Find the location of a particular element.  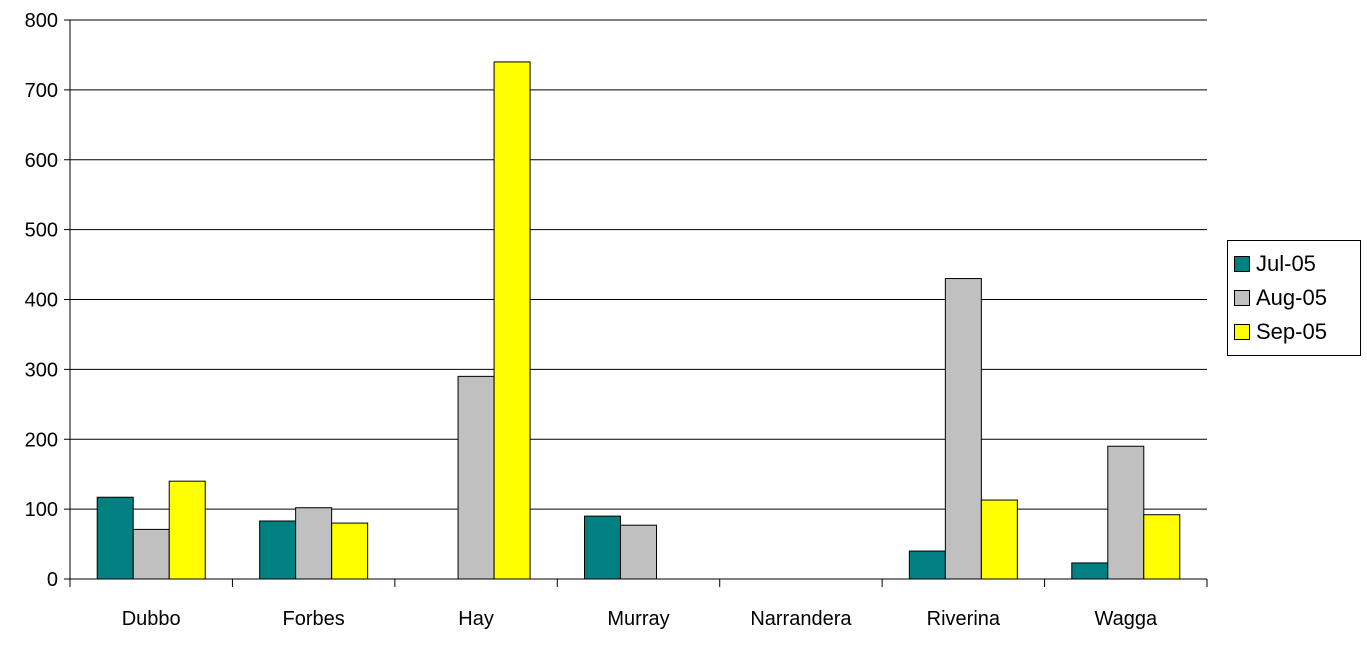

bar-aug-05-riverina is located at coordinates (963, 429).